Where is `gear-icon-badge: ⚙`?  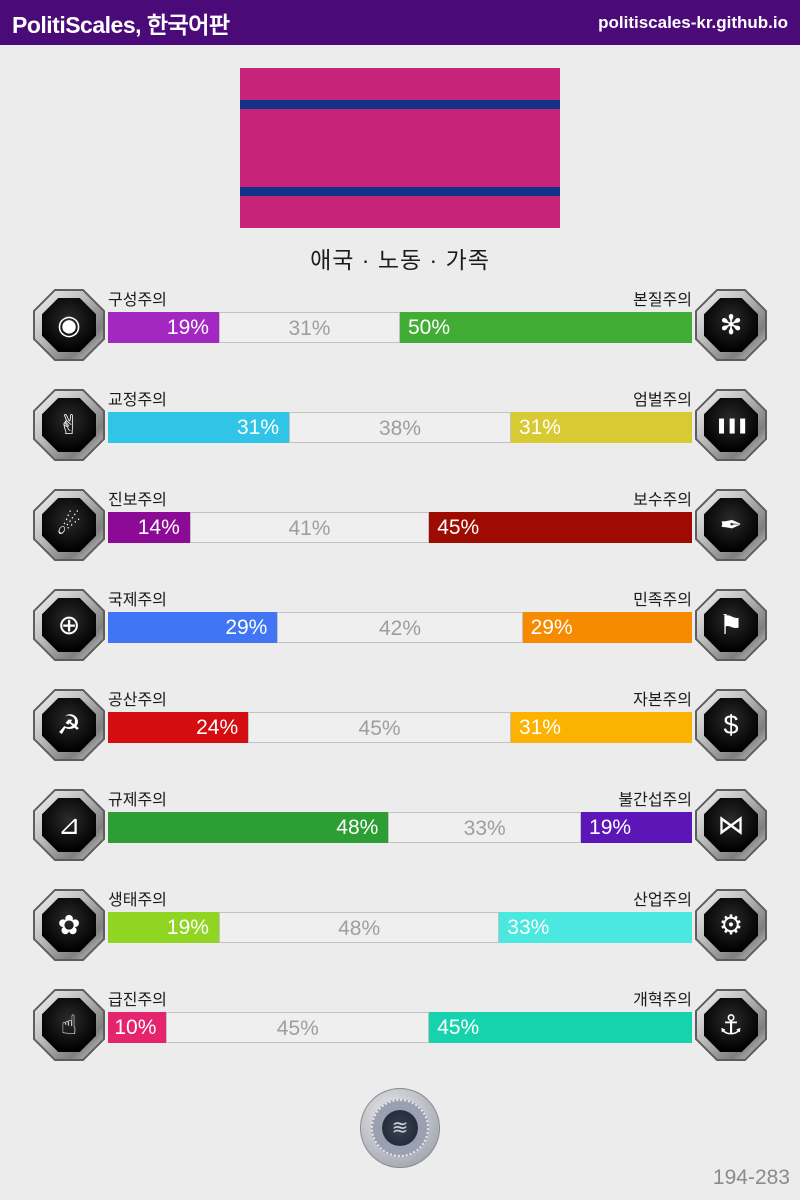 gear-icon-badge: ⚙ is located at coordinates (731, 925).